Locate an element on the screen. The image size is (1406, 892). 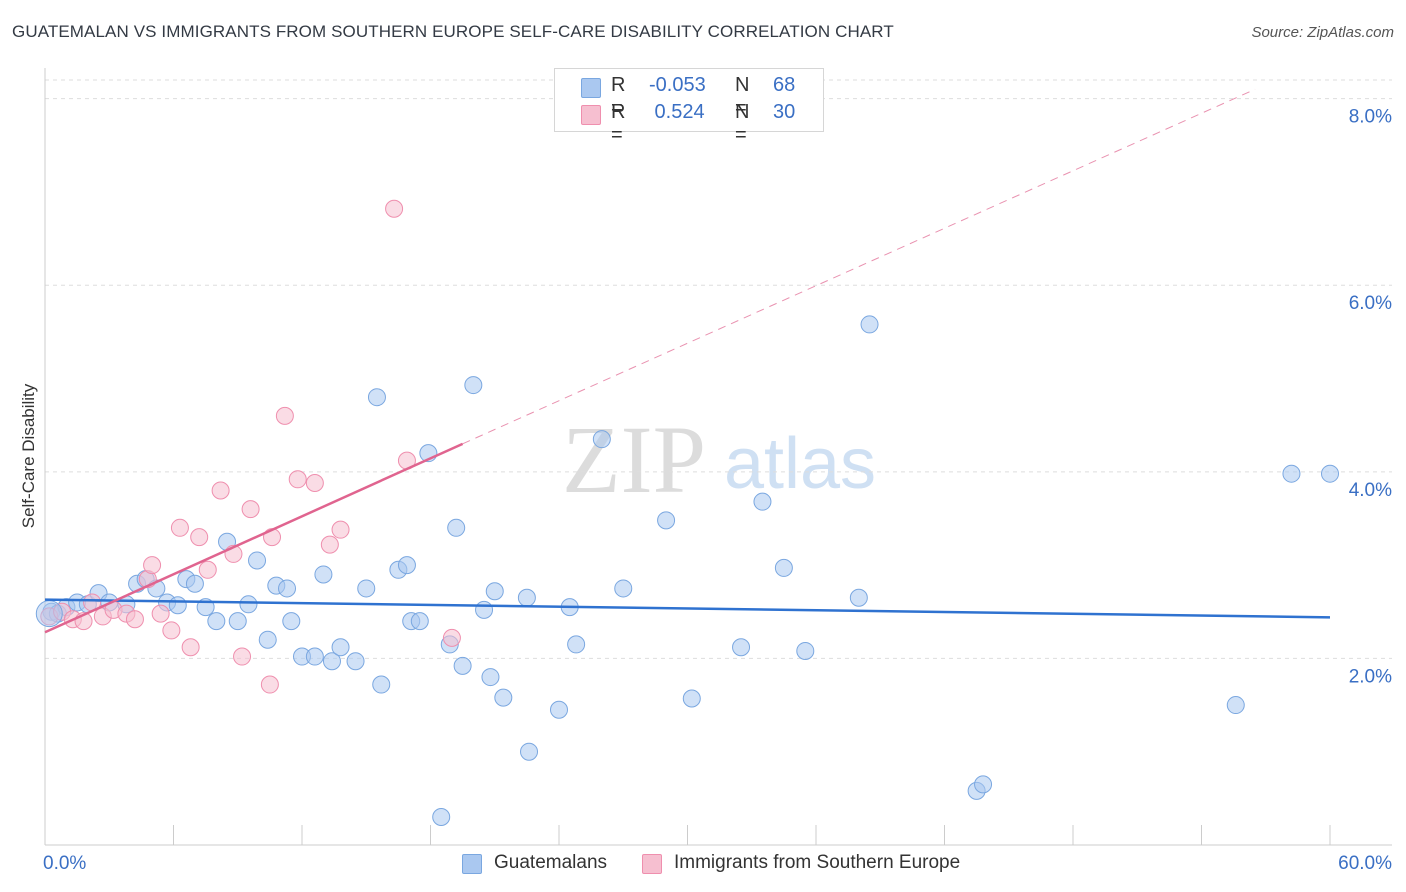
series-swatch-southern-europe is located at coordinates (652, 864).